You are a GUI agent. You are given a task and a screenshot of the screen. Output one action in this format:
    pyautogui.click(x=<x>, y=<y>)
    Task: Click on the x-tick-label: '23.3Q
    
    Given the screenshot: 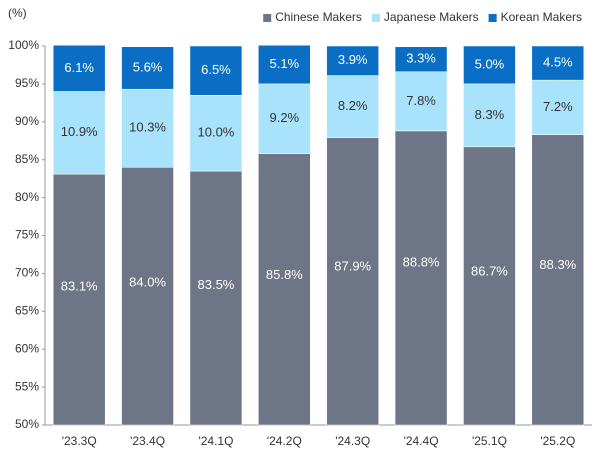 What is the action you would take?
    pyautogui.click(x=79, y=441)
    